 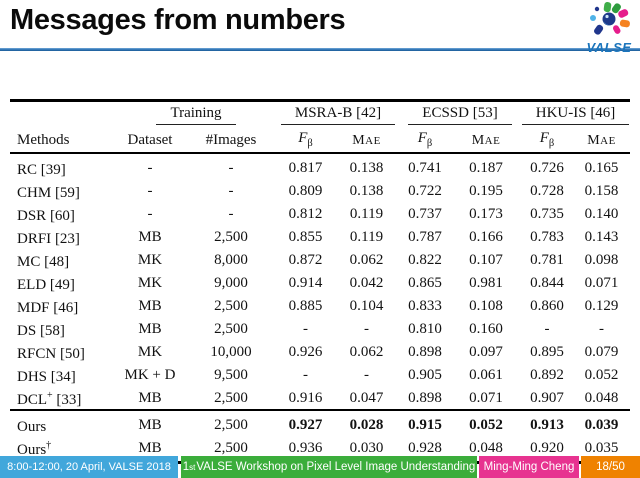 What do you see at coordinates (196, 114) in the screenshot?
I see `col-group-training: Training` at bounding box center [196, 114].